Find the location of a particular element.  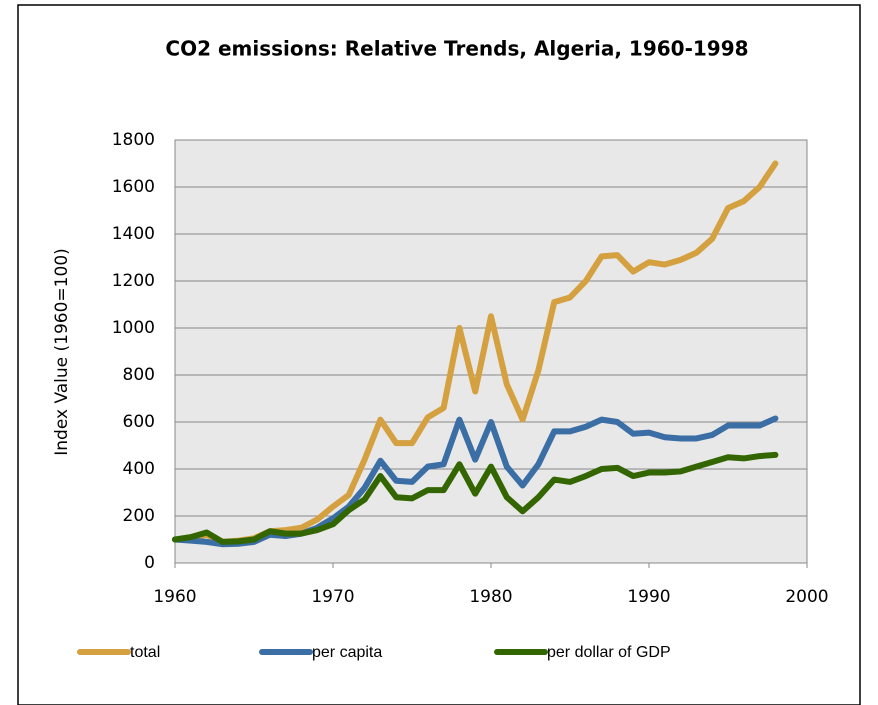

y-tick-label: 600 is located at coordinates (139, 422).